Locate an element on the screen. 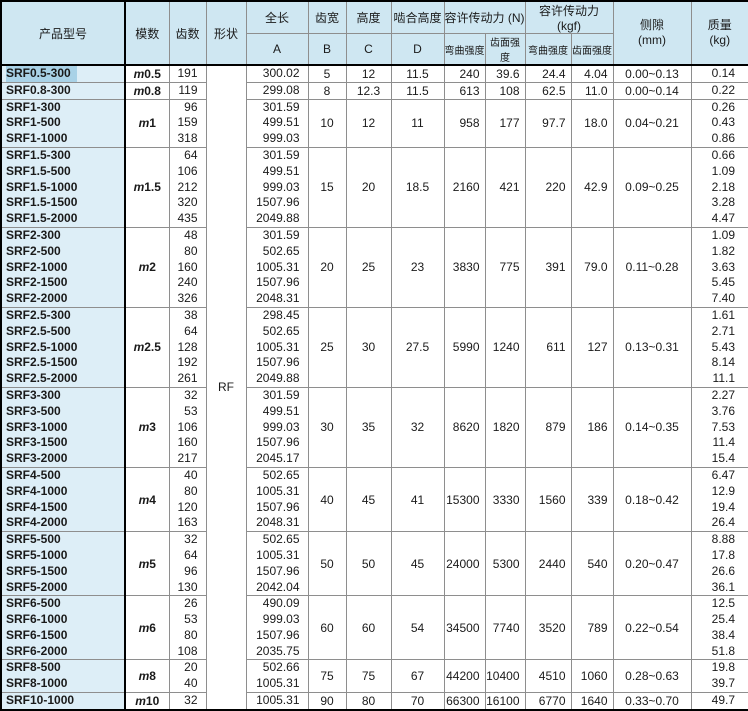 The image size is (748, 711). mesh-height-cell: 11.5 is located at coordinates (417, 90).